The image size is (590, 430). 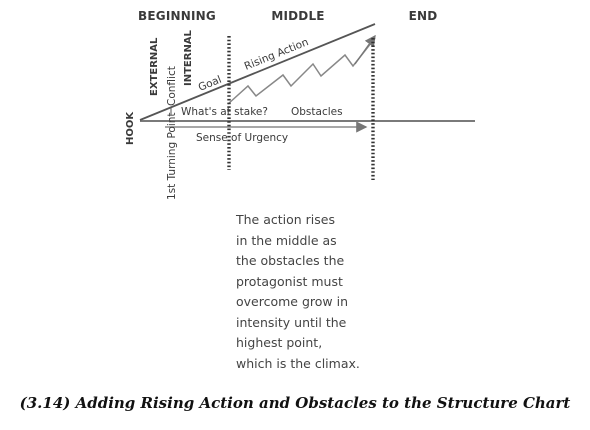 What do you see at coordinates (317, 112) in the screenshot?
I see `obstacles-label: Obstacles` at bounding box center [317, 112].